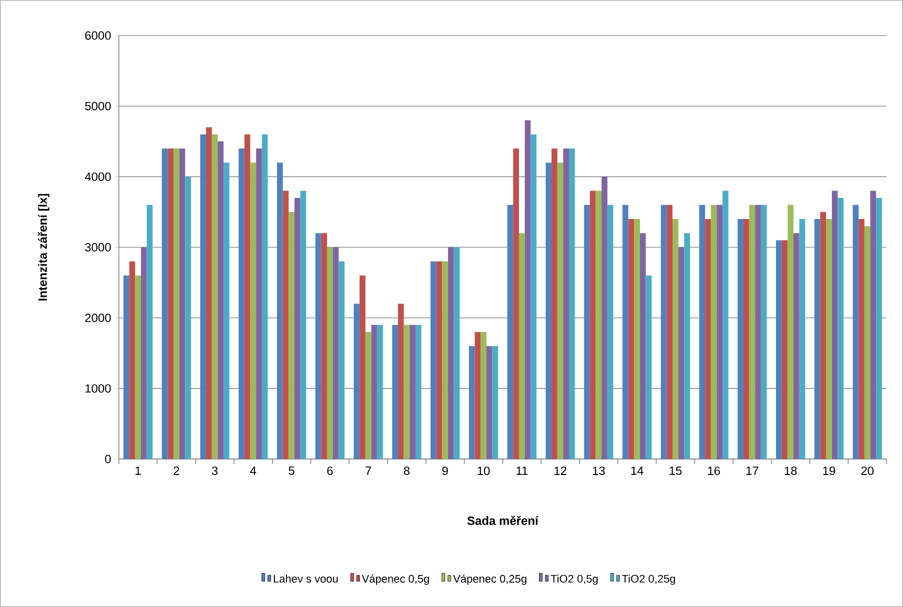 Image resolution: width=903 pixels, height=607 pixels. Describe the element at coordinates (138, 470) in the screenshot. I see `x-tick-label: 1` at that location.